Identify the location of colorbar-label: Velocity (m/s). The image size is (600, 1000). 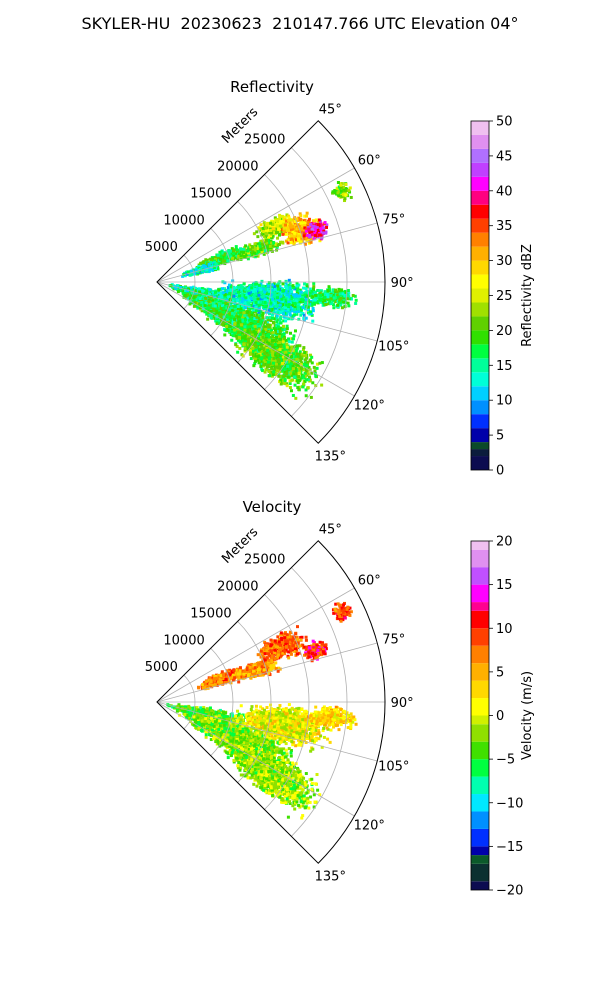
(527, 715).